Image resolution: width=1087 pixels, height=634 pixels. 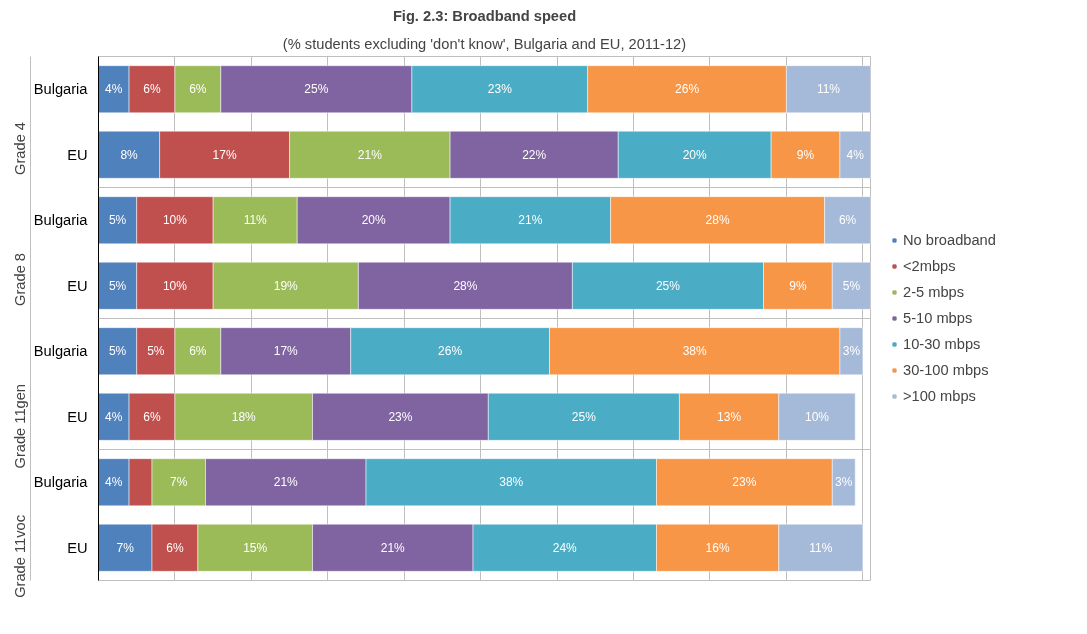 What do you see at coordinates (946, 370) in the screenshot?
I see `legend-label: 30-100 mbps` at bounding box center [946, 370].